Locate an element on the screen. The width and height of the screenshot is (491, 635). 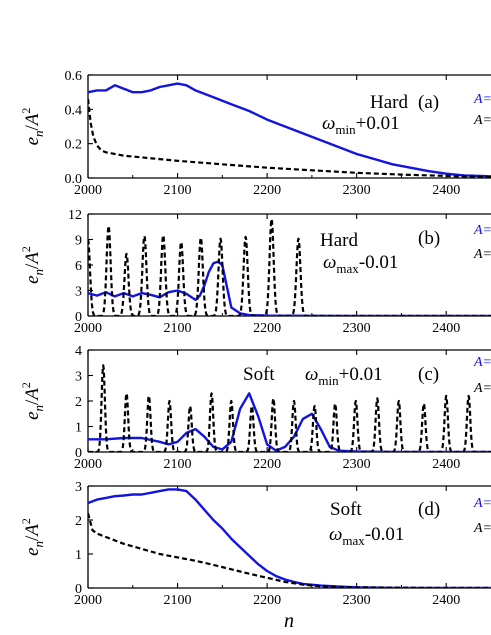
y-tick-label: 12 is located at coordinates (75, 215).